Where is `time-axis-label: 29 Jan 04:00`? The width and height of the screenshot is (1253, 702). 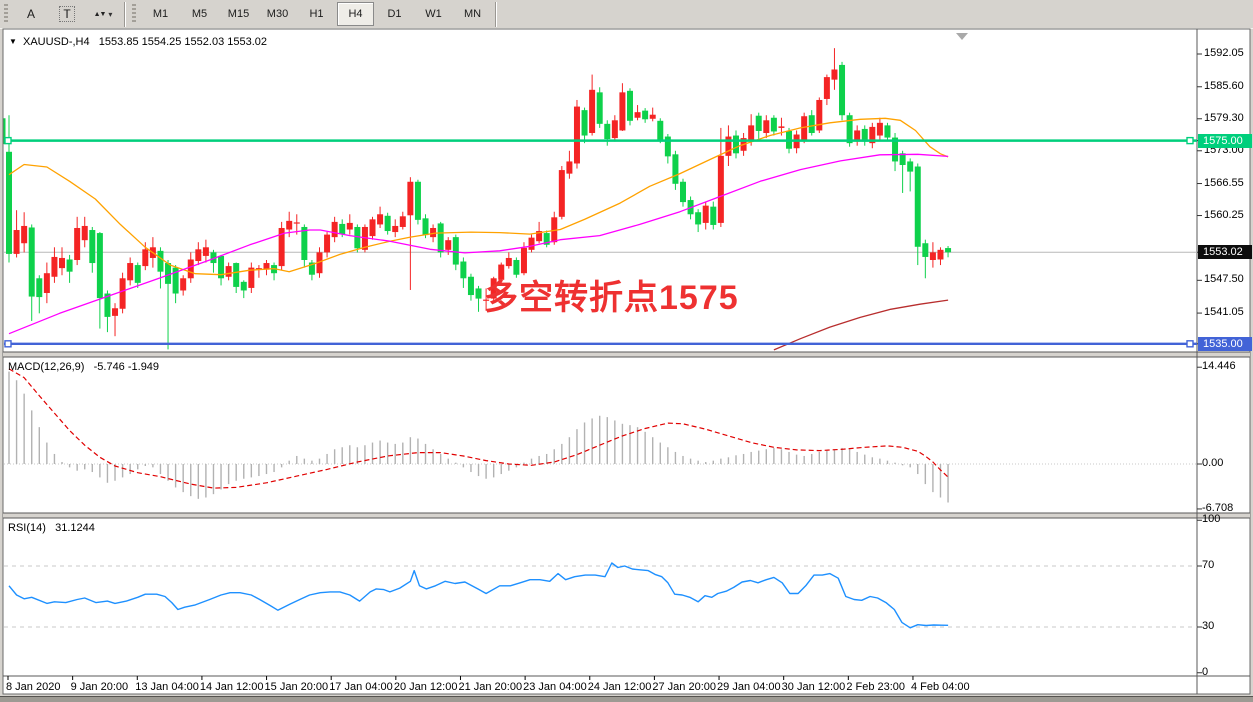
time-axis-label: 29 Jan 04:00 is located at coordinates (749, 687).